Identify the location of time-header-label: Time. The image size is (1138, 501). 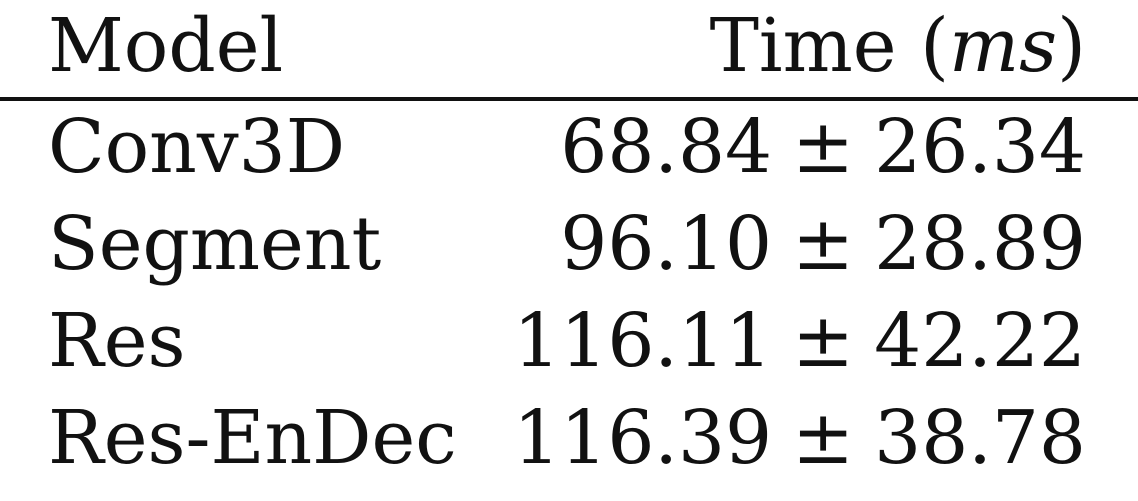
(803, 46).